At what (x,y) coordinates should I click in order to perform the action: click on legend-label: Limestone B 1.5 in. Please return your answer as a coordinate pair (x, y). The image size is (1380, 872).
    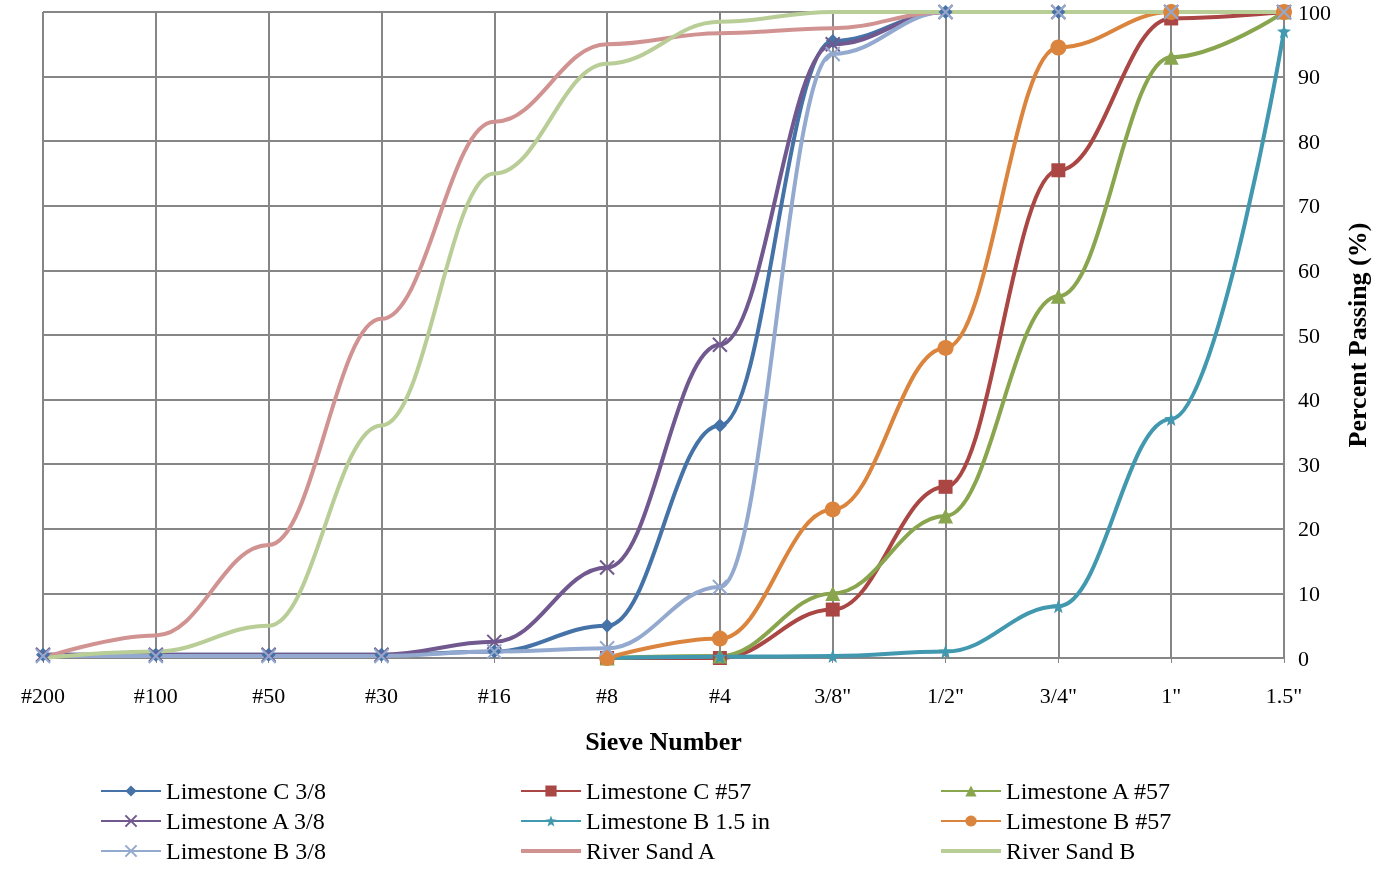
    Looking at the image, I should click on (678, 821).